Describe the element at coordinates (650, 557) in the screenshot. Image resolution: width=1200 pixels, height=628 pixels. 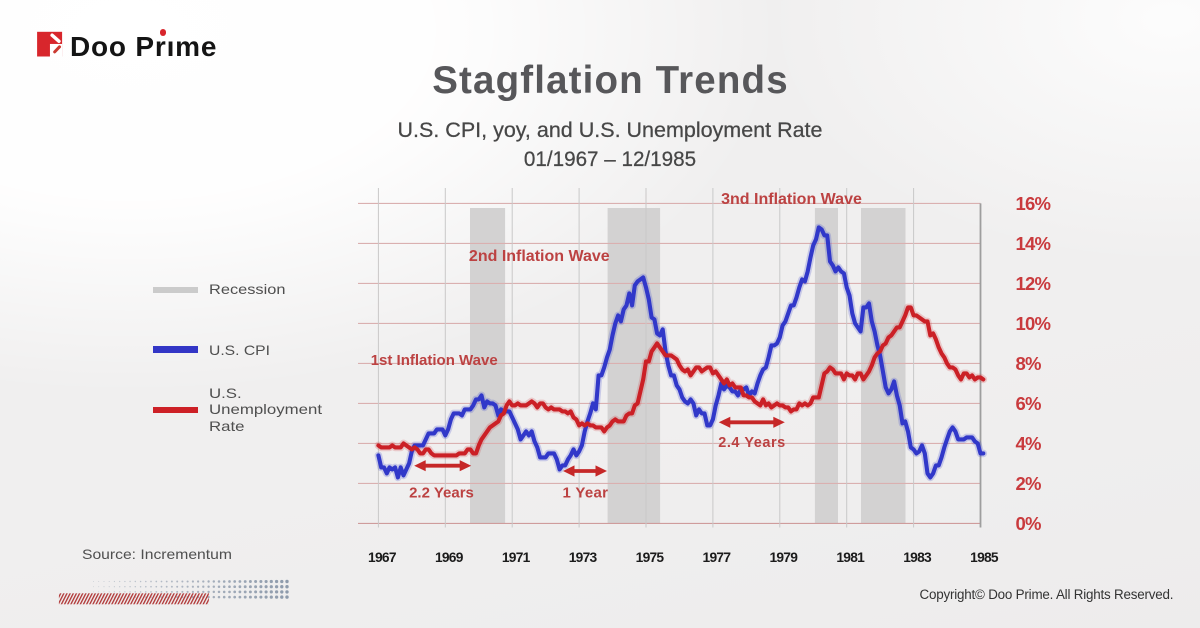
I see `svg-text: 1975` at that location.